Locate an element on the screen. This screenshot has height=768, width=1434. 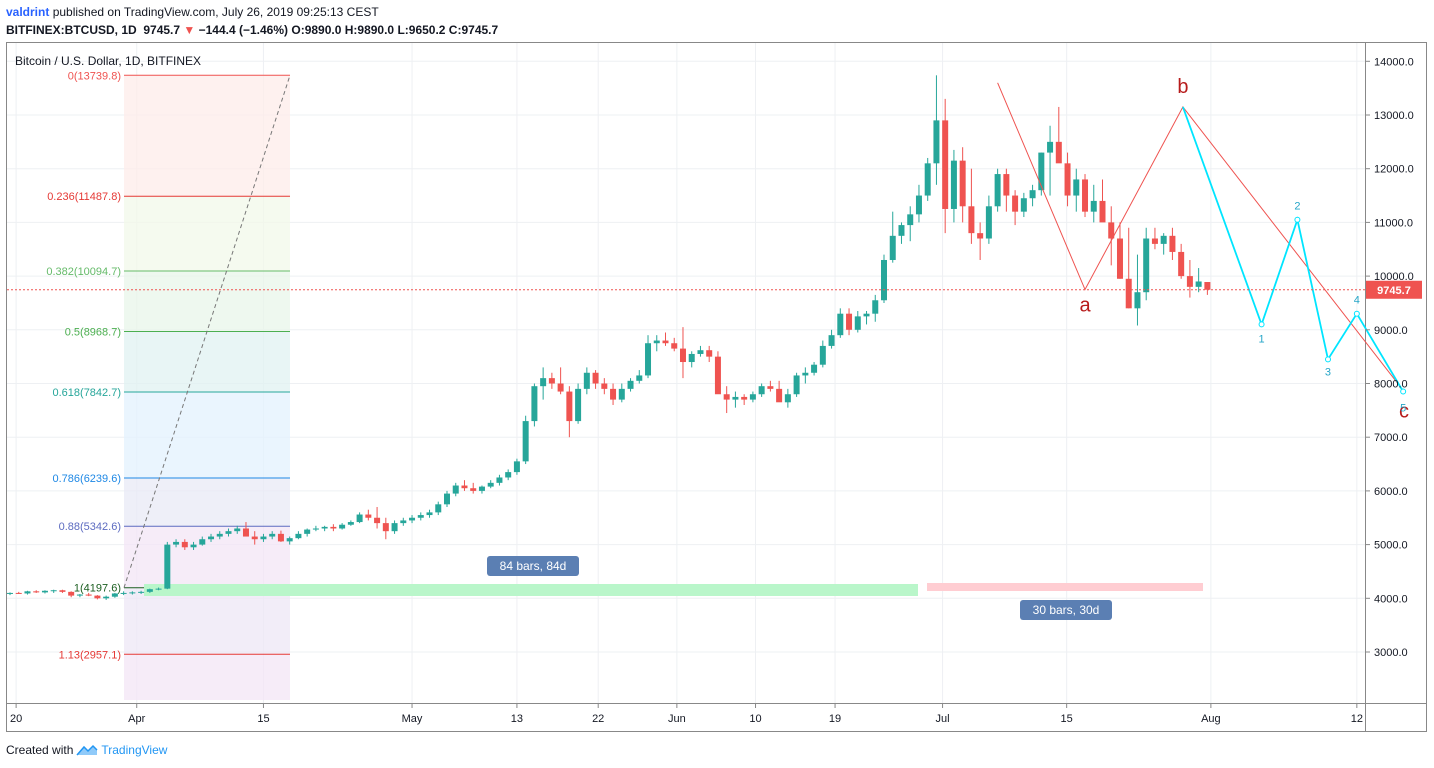
tradingview-brand: TradingView is located at coordinates (134, 750).